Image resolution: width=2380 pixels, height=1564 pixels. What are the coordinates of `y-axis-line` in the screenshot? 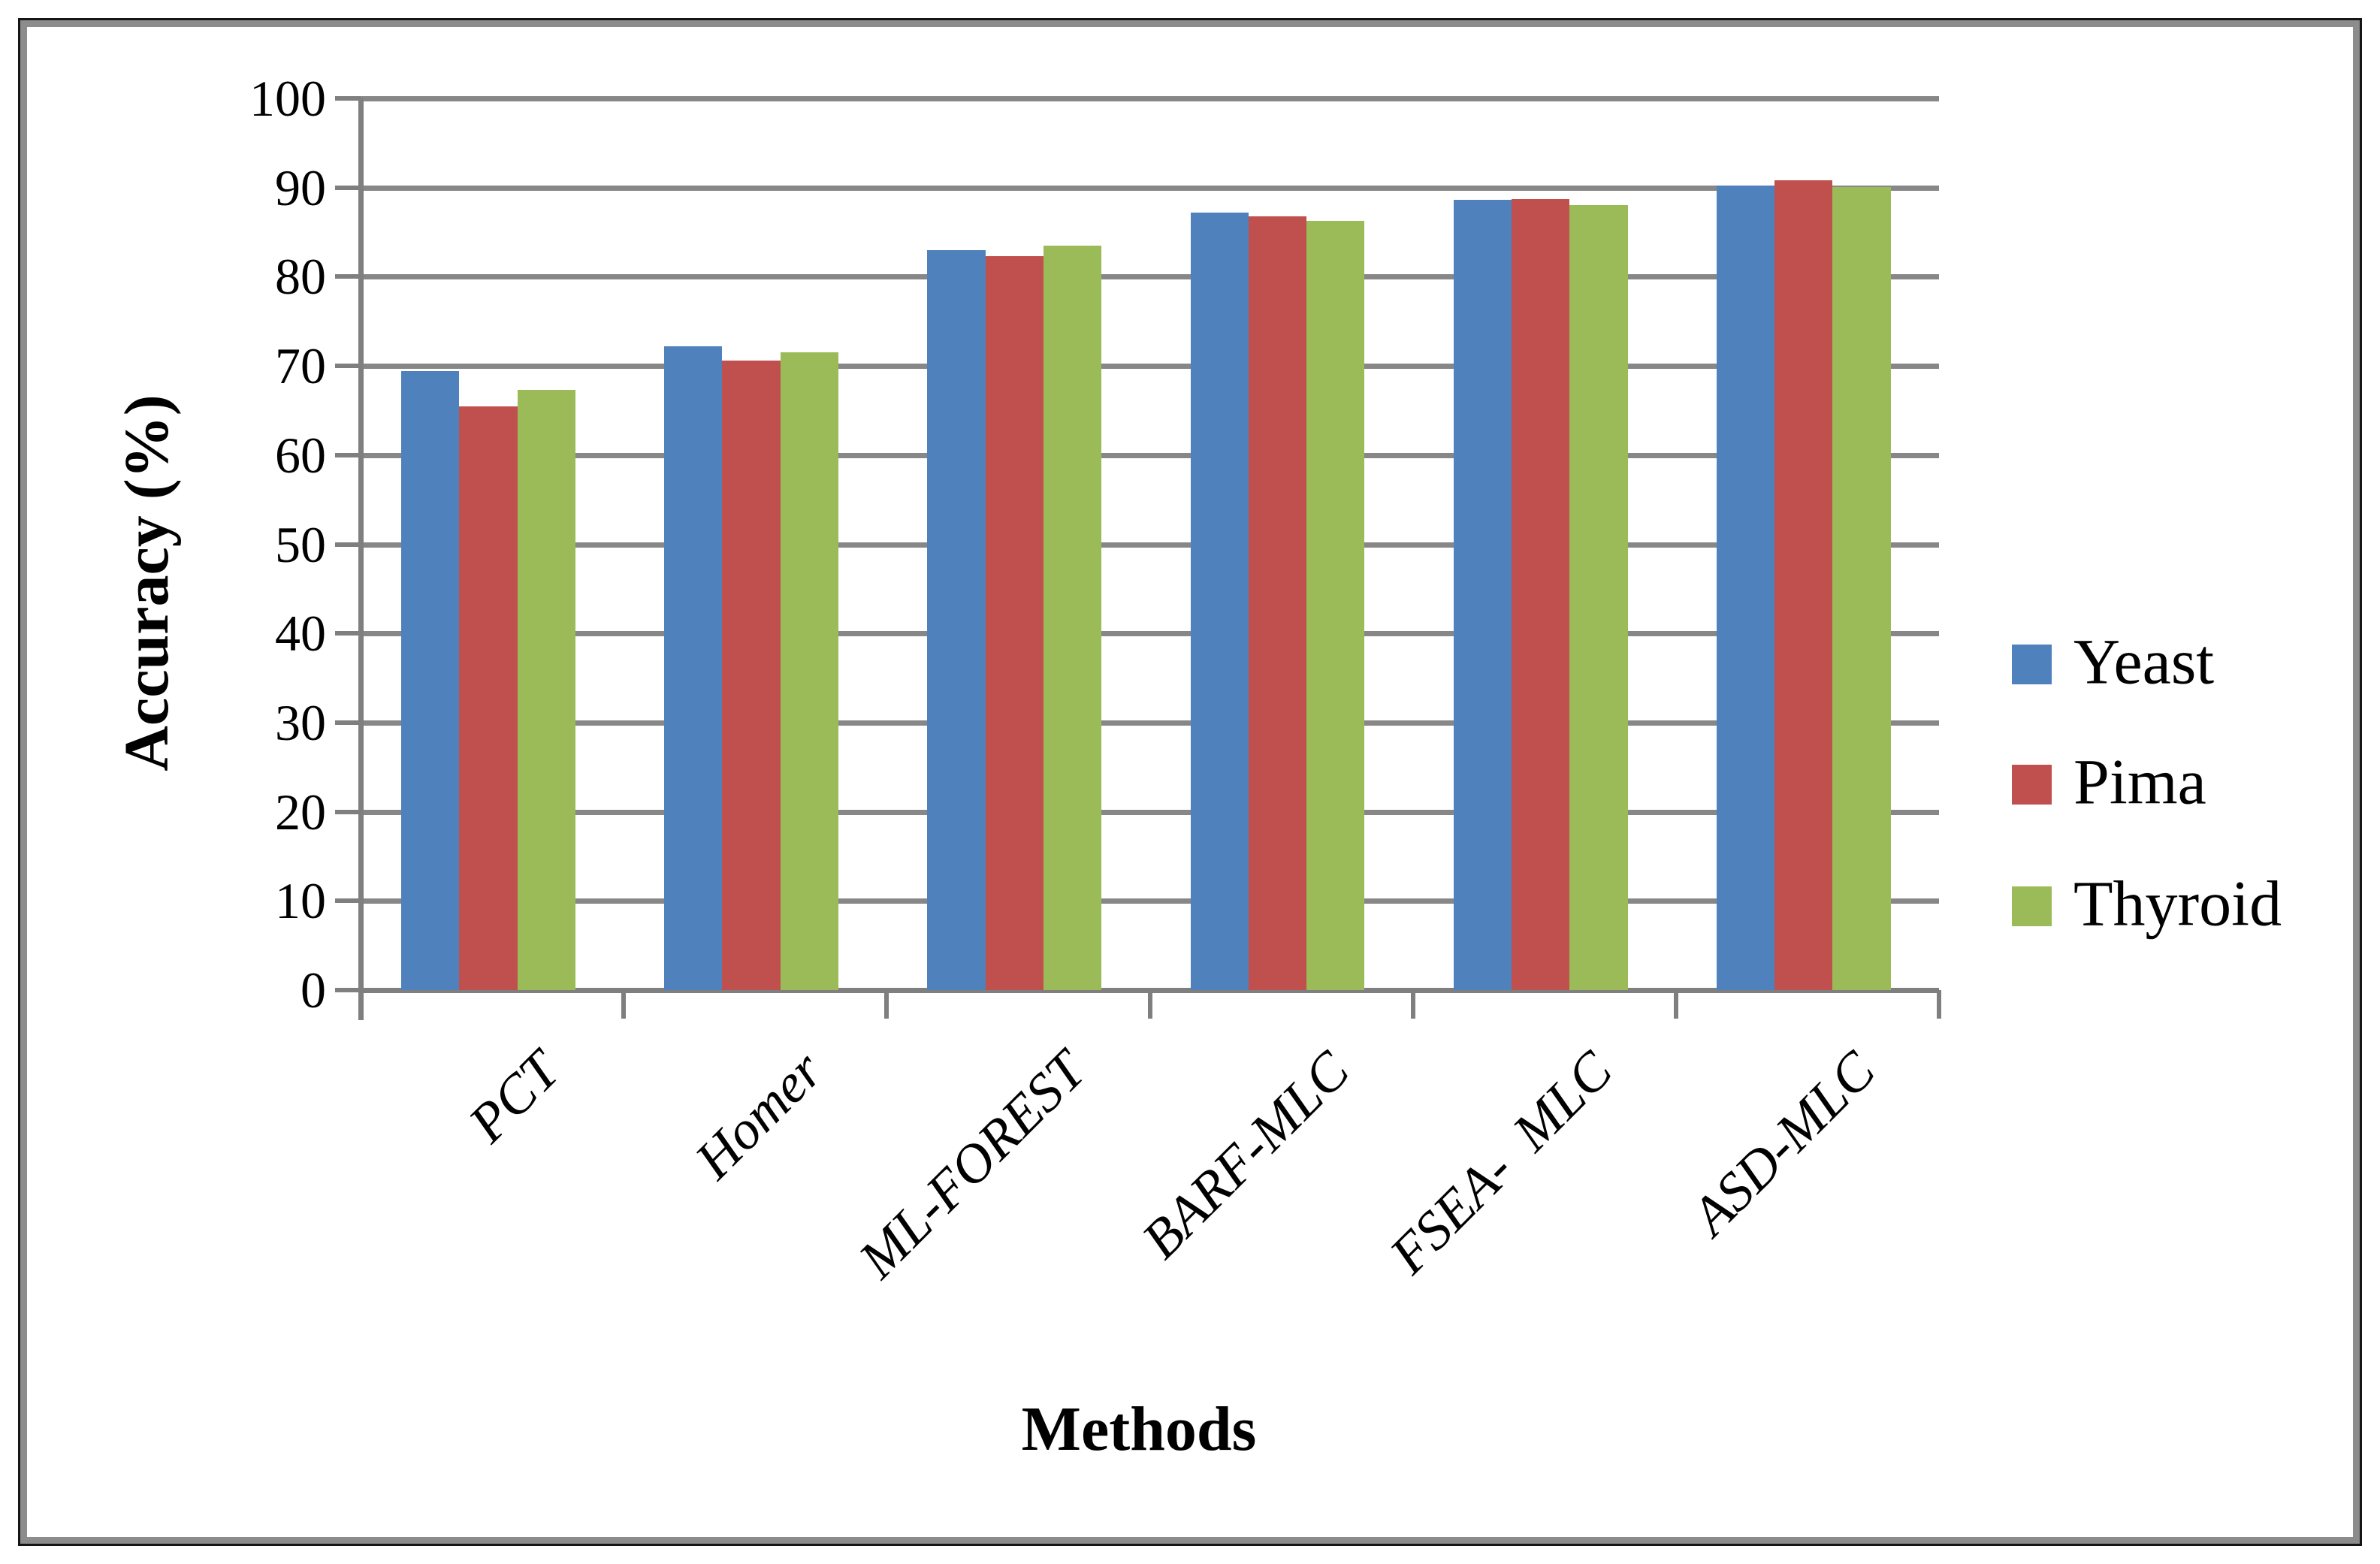 It's located at (361, 559).